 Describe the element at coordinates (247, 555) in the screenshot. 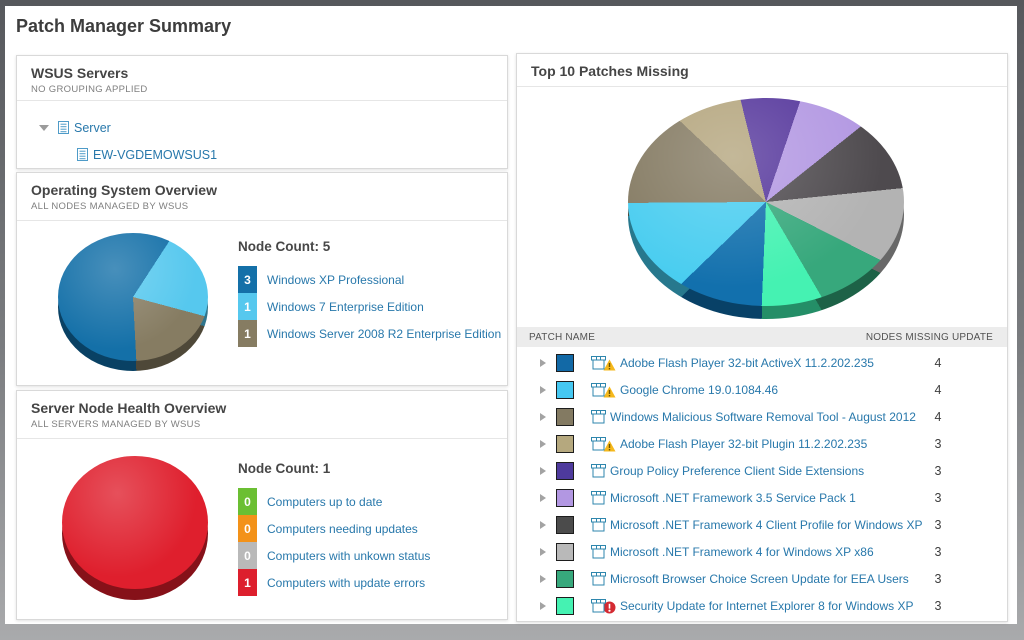

I see `legend-count-badge: 0` at that location.